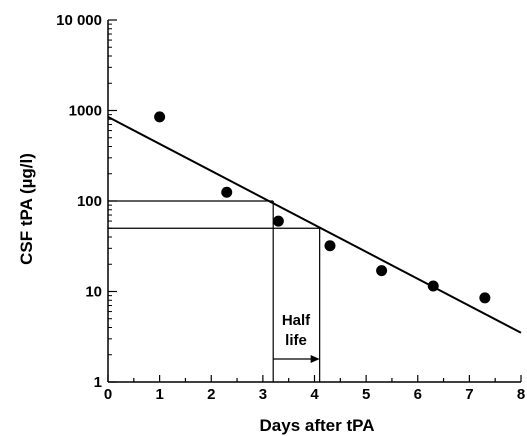 Image resolution: width=527 pixels, height=436 pixels. I want to click on half-life-label-line1: Half, so click(296, 320).